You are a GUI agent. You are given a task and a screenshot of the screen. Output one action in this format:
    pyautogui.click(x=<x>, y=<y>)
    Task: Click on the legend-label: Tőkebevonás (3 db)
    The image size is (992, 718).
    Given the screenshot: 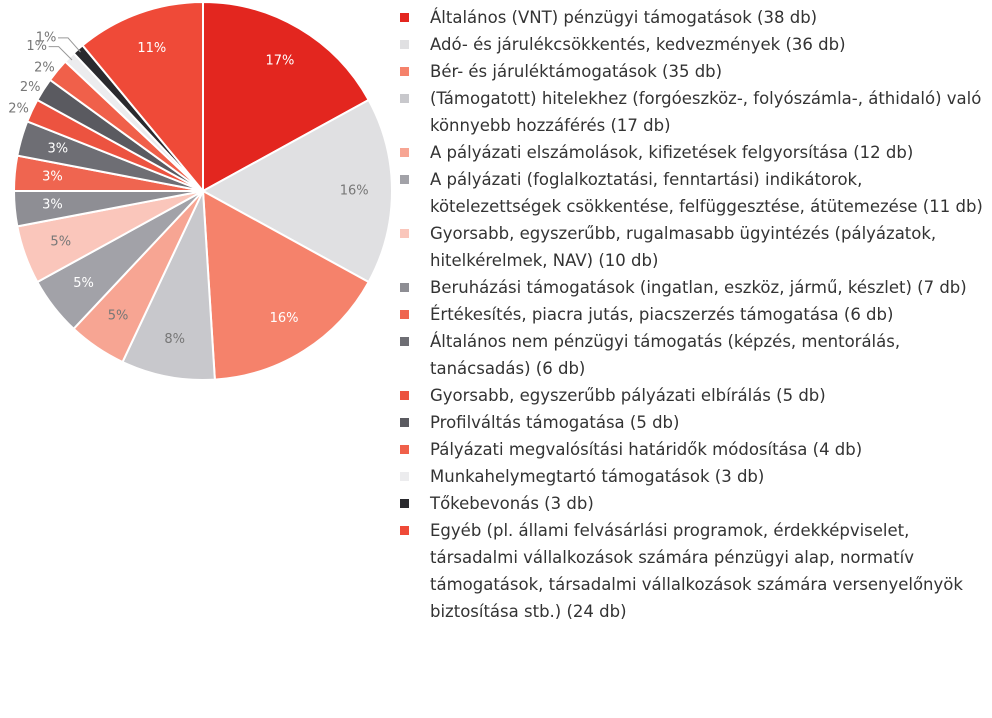 What is the action you would take?
    pyautogui.click(x=512, y=503)
    